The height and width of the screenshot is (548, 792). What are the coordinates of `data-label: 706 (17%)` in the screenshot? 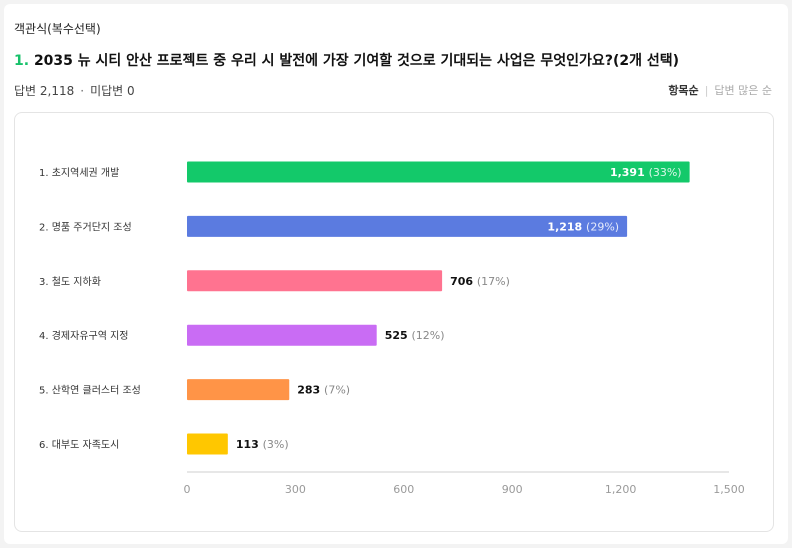 It's located at (480, 281).